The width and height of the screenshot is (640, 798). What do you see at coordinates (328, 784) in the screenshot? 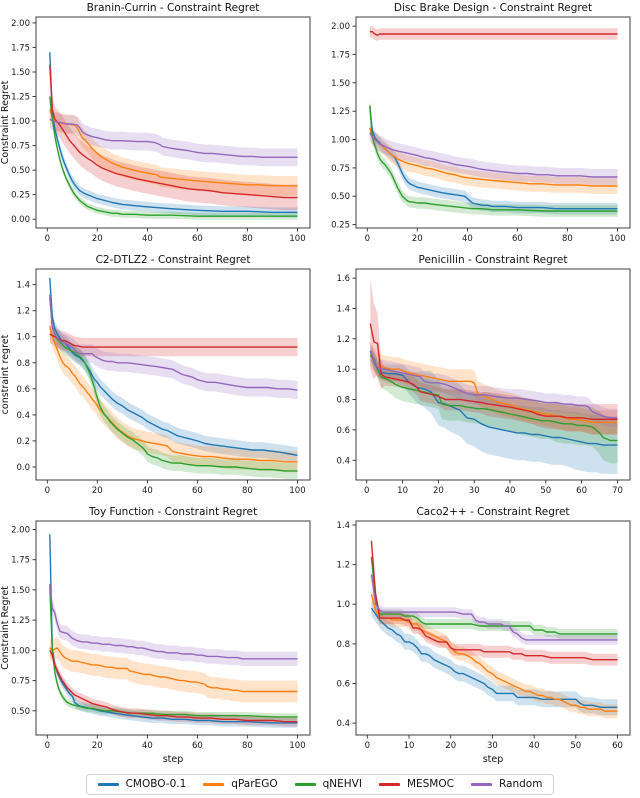
I see `legend-item-qnehvi: qNEHVI` at bounding box center [328, 784].